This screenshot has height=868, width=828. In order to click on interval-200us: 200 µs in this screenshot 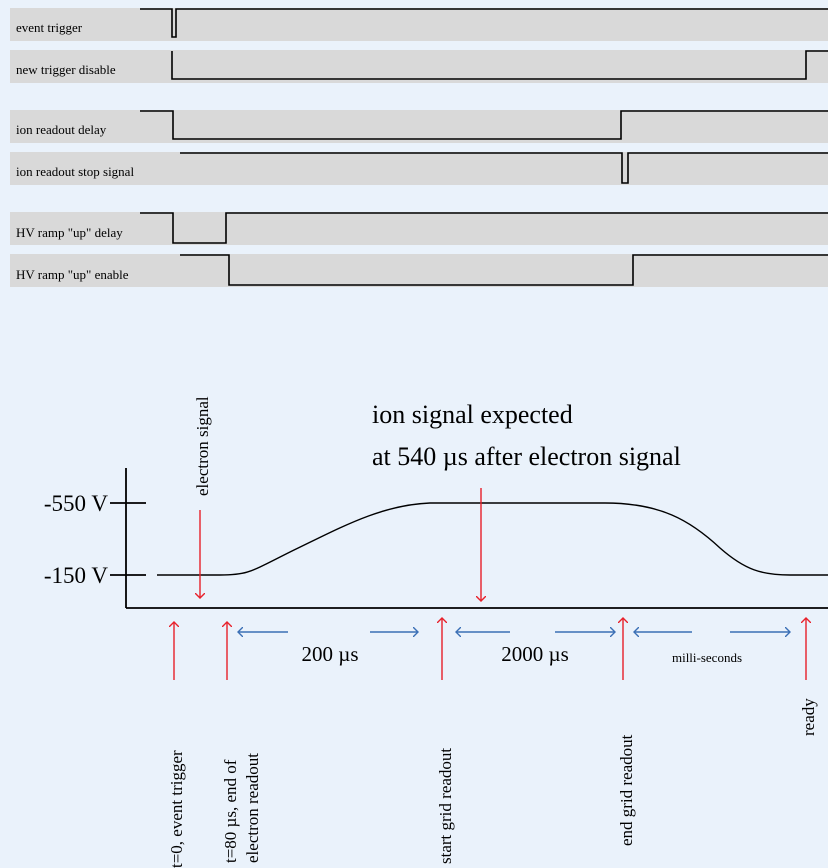, I will do `click(328, 649)`.